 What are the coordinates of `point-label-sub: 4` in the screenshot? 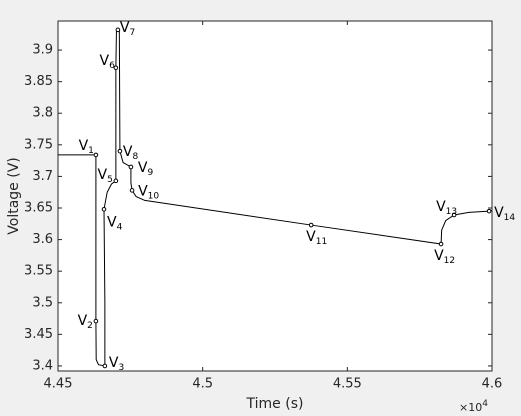 It's located at (120, 227).